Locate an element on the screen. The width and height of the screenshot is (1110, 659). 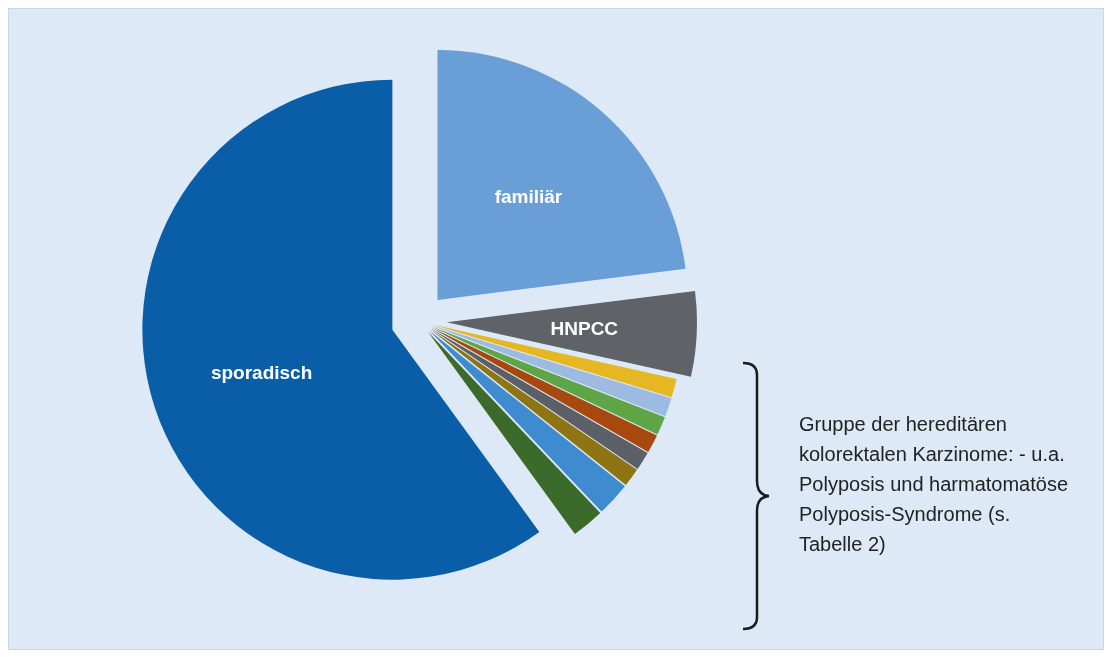
slice-label: familiär is located at coordinates (528, 197).